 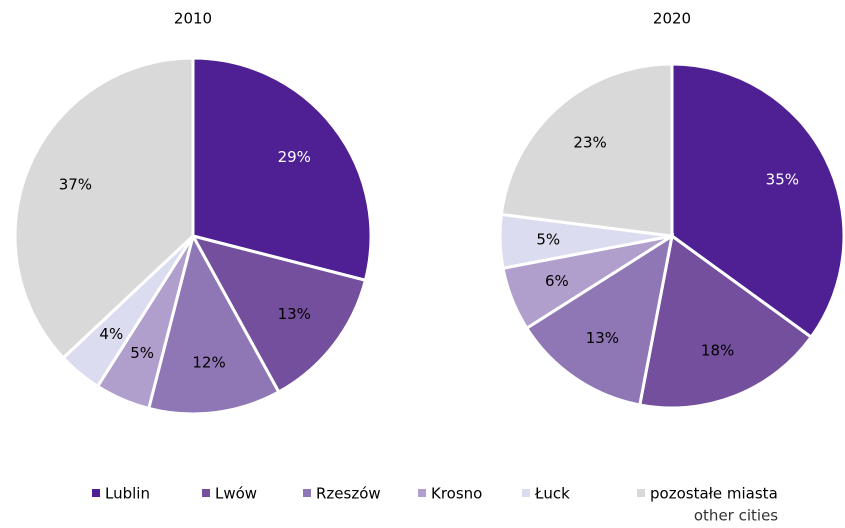 What do you see at coordinates (348, 494) in the screenshot?
I see `legend-label: Rzeszów` at bounding box center [348, 494].